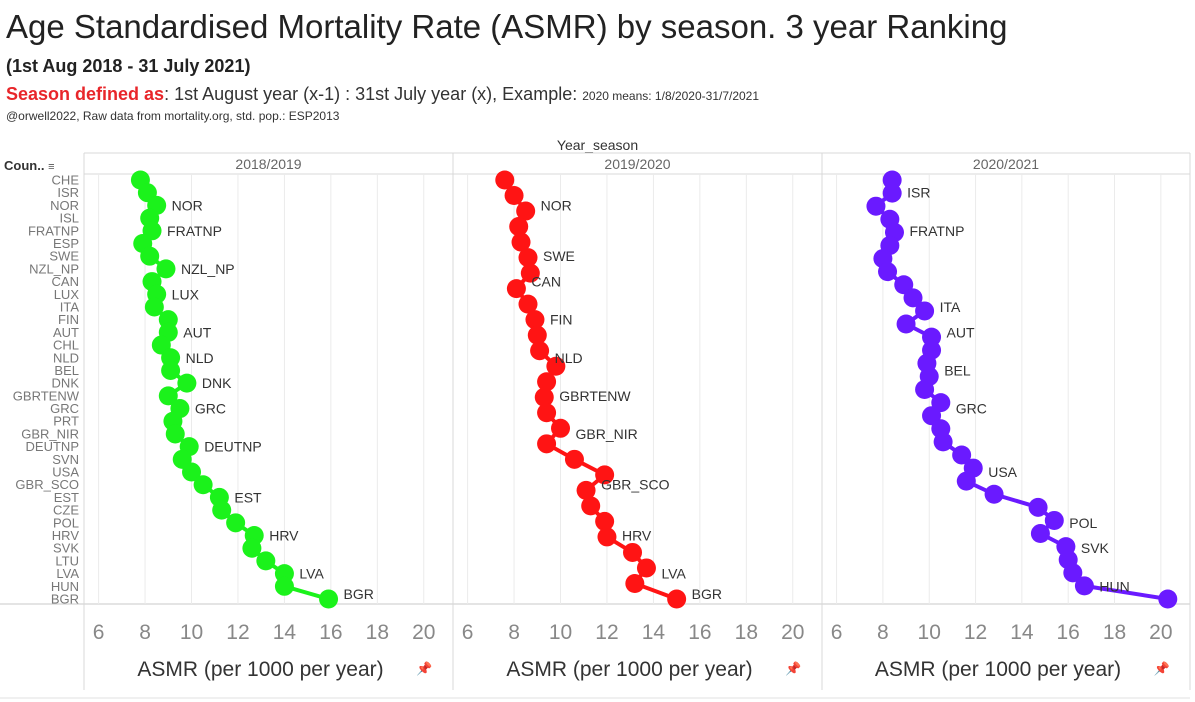 The image size is (1195, 702). I want to click on data-label: SWE, so click(559, 256).